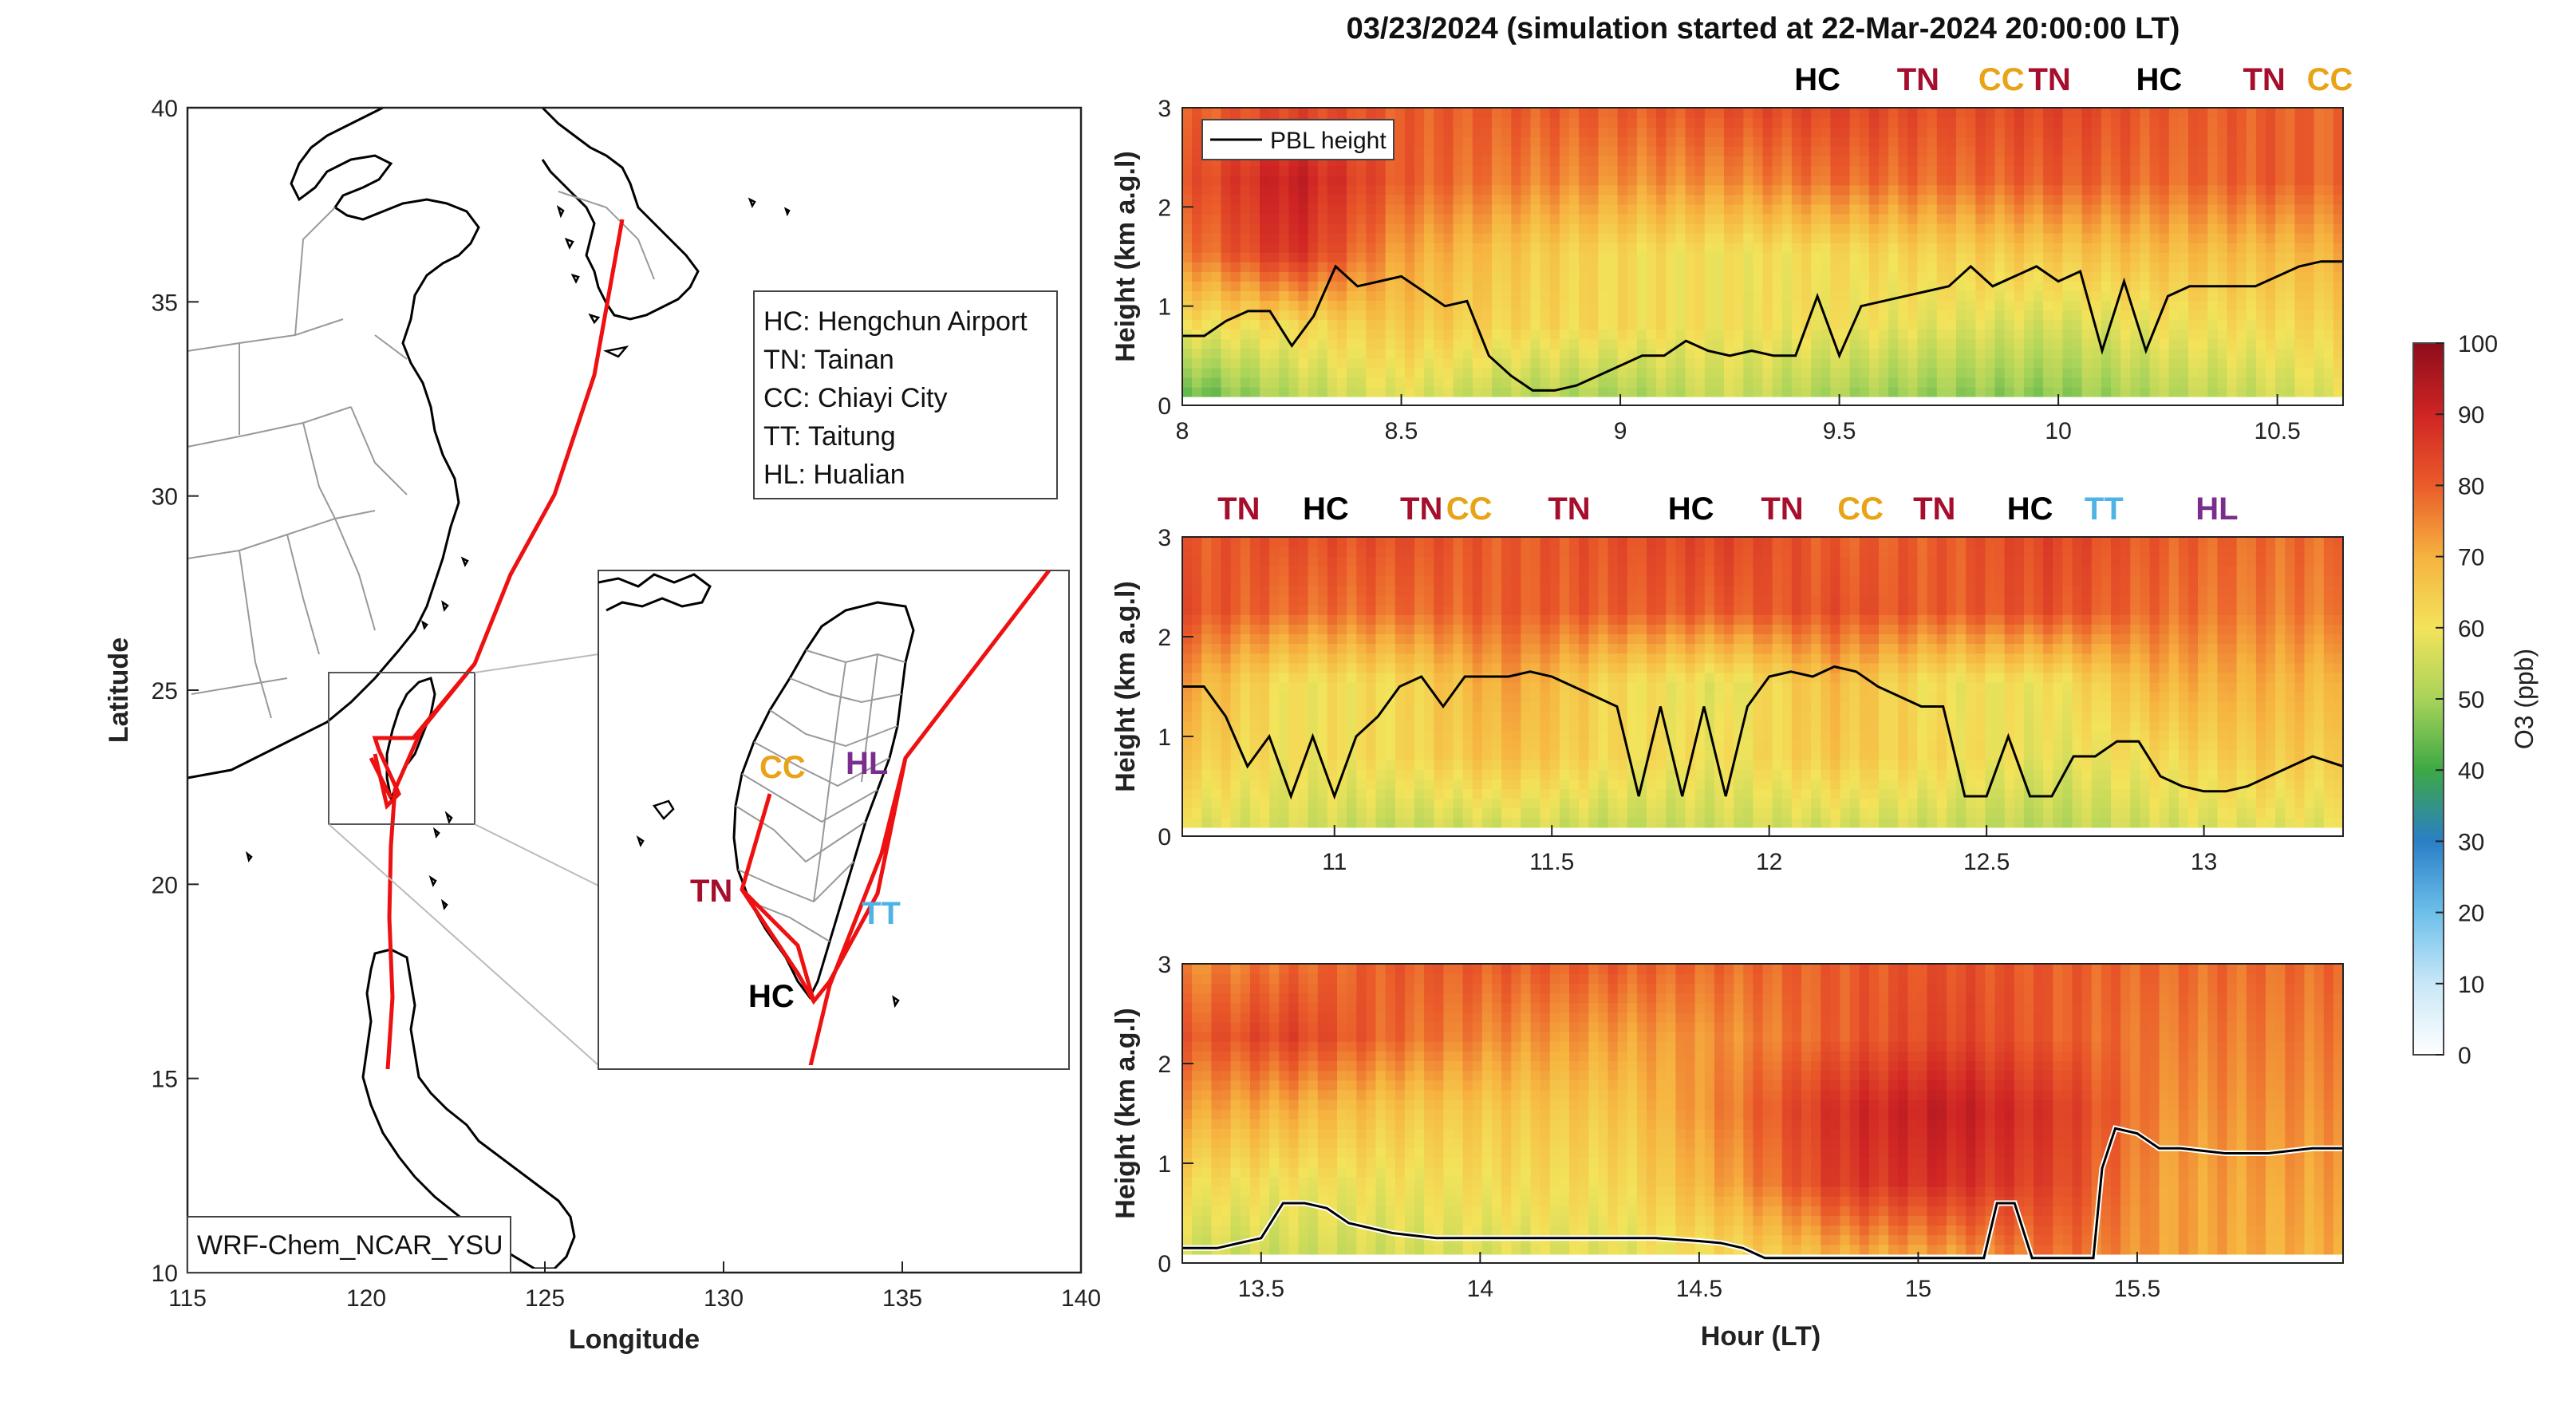 The image size is (2576, 1413). What do you see at coordinates (165, 1274) in the screenshot?
I see `map-ytick-label: 10` at bounding box center [165, 1274].